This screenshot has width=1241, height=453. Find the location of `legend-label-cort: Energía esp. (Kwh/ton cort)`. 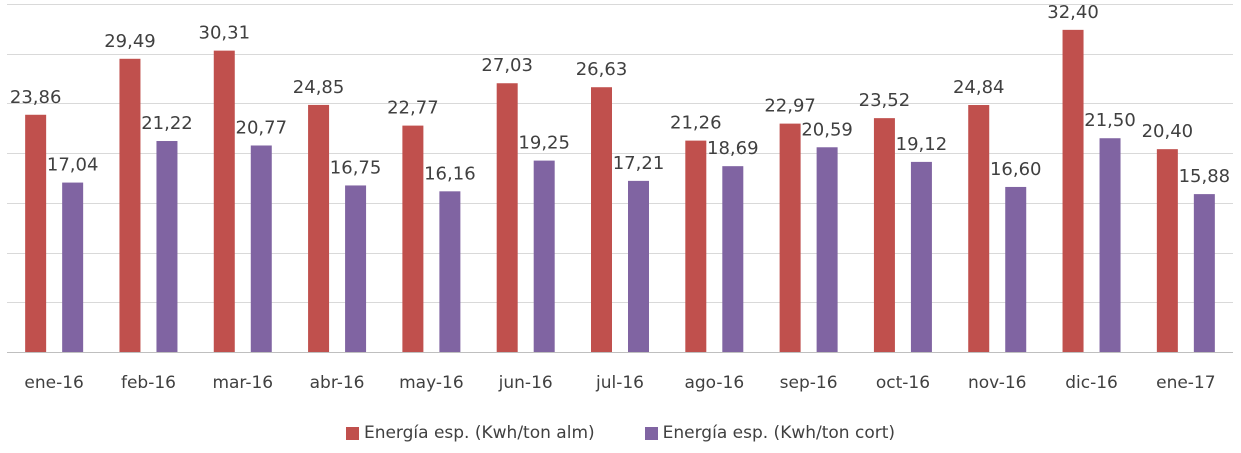

legend-label-cort: Energía esp. (Kwh/ton cort) is located at coordinates (779, 433).